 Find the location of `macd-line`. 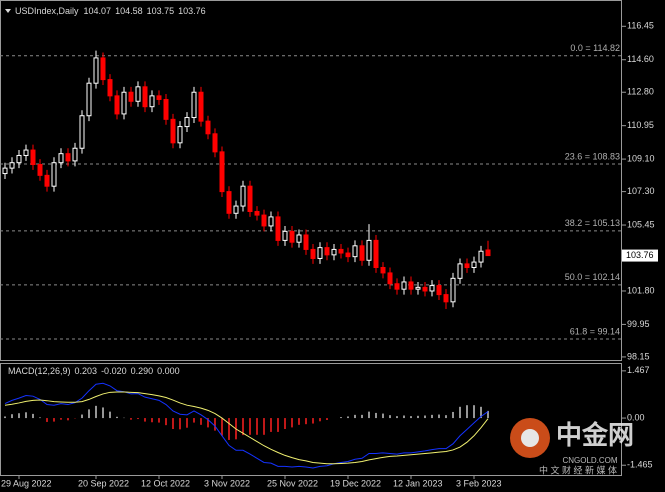

macd-line is located at coordinates (246, 425).